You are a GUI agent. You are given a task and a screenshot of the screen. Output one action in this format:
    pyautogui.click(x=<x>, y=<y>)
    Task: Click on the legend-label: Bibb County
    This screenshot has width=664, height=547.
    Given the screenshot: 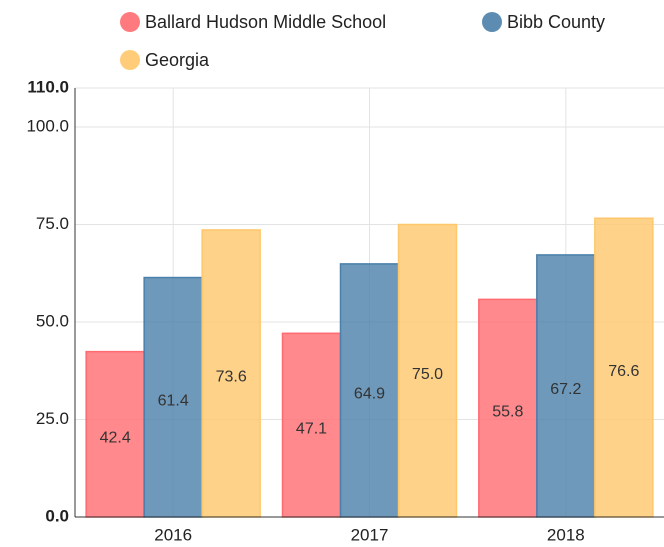 What is the action you would take?
    pyautogui.click(x=556, y=22)
    